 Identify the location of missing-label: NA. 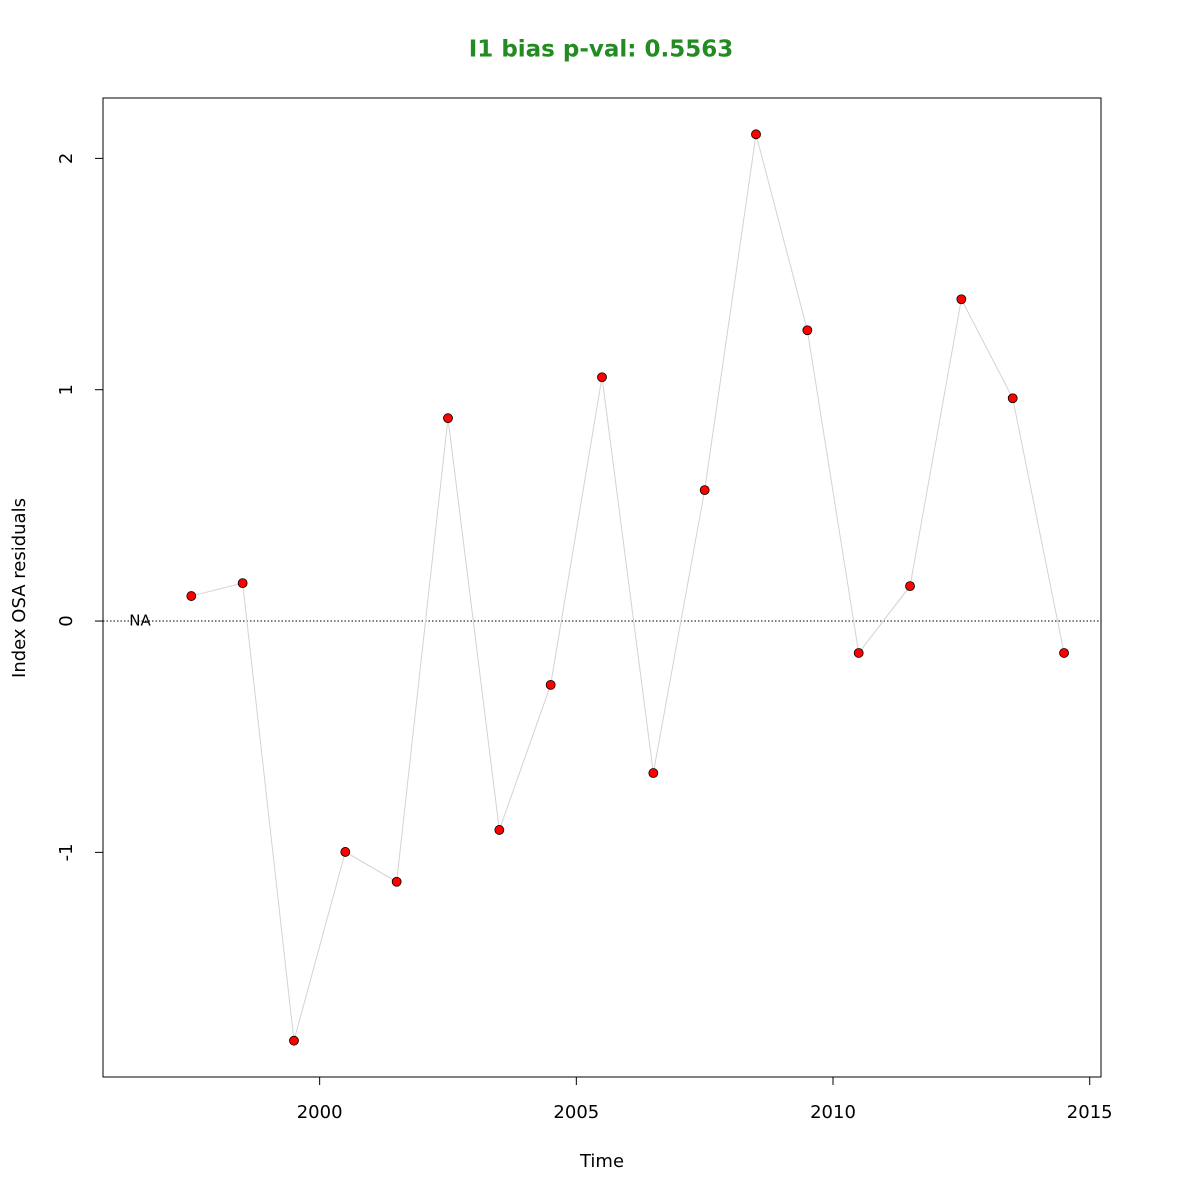
(140, 621).